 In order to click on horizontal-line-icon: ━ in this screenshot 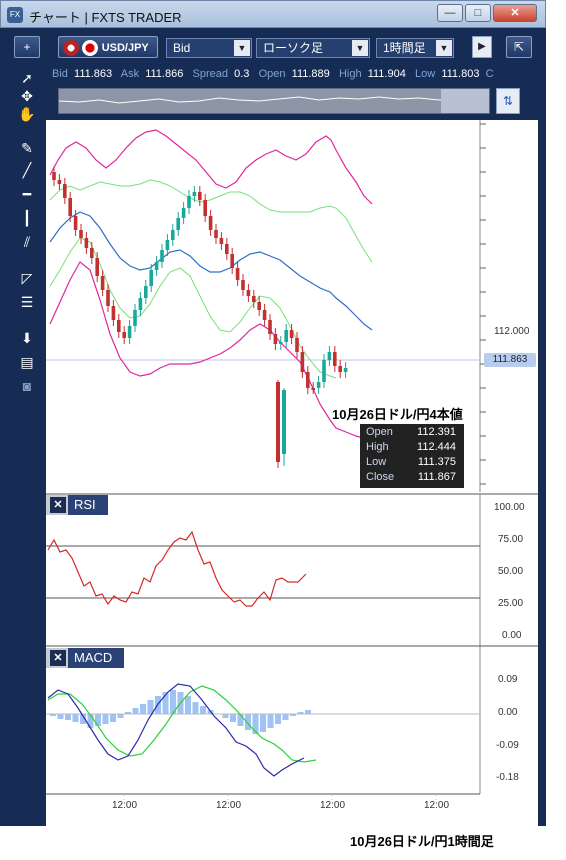, I will do `click(27, 194)`.